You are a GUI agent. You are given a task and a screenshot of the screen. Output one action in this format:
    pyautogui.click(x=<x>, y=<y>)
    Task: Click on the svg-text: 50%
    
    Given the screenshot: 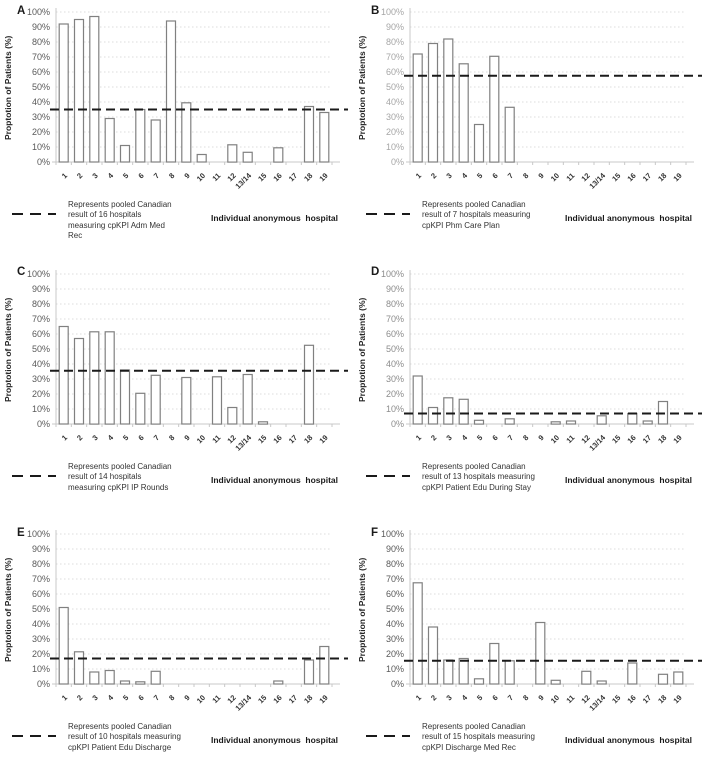 What is the action you would take?
    pyautogui.click(x=395, y=609)
    